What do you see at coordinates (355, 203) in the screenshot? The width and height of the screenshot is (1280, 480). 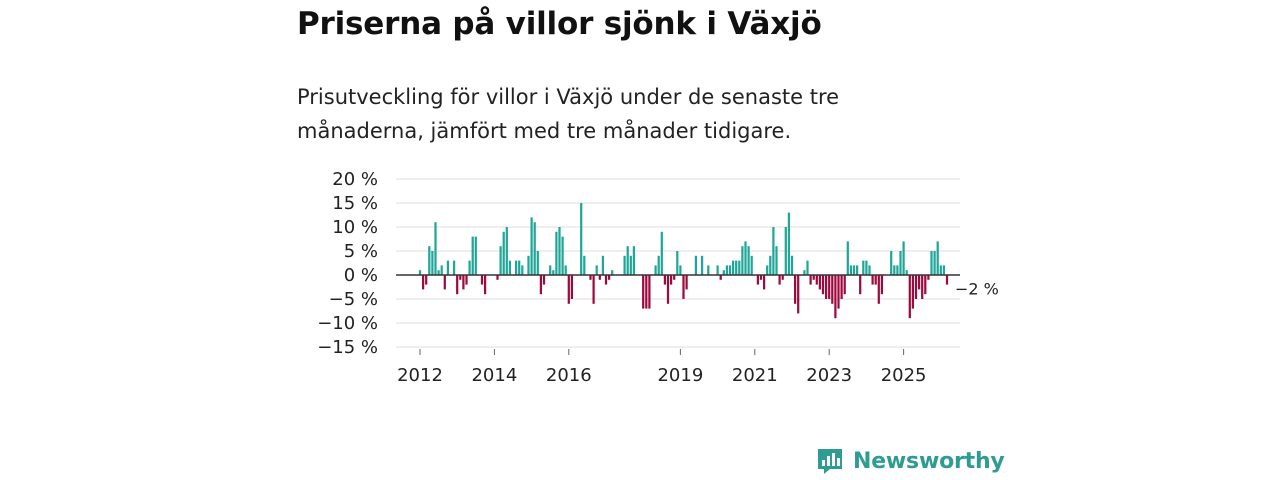 I see `y-tick-label: 15 %` at bounding box center [355, 203].